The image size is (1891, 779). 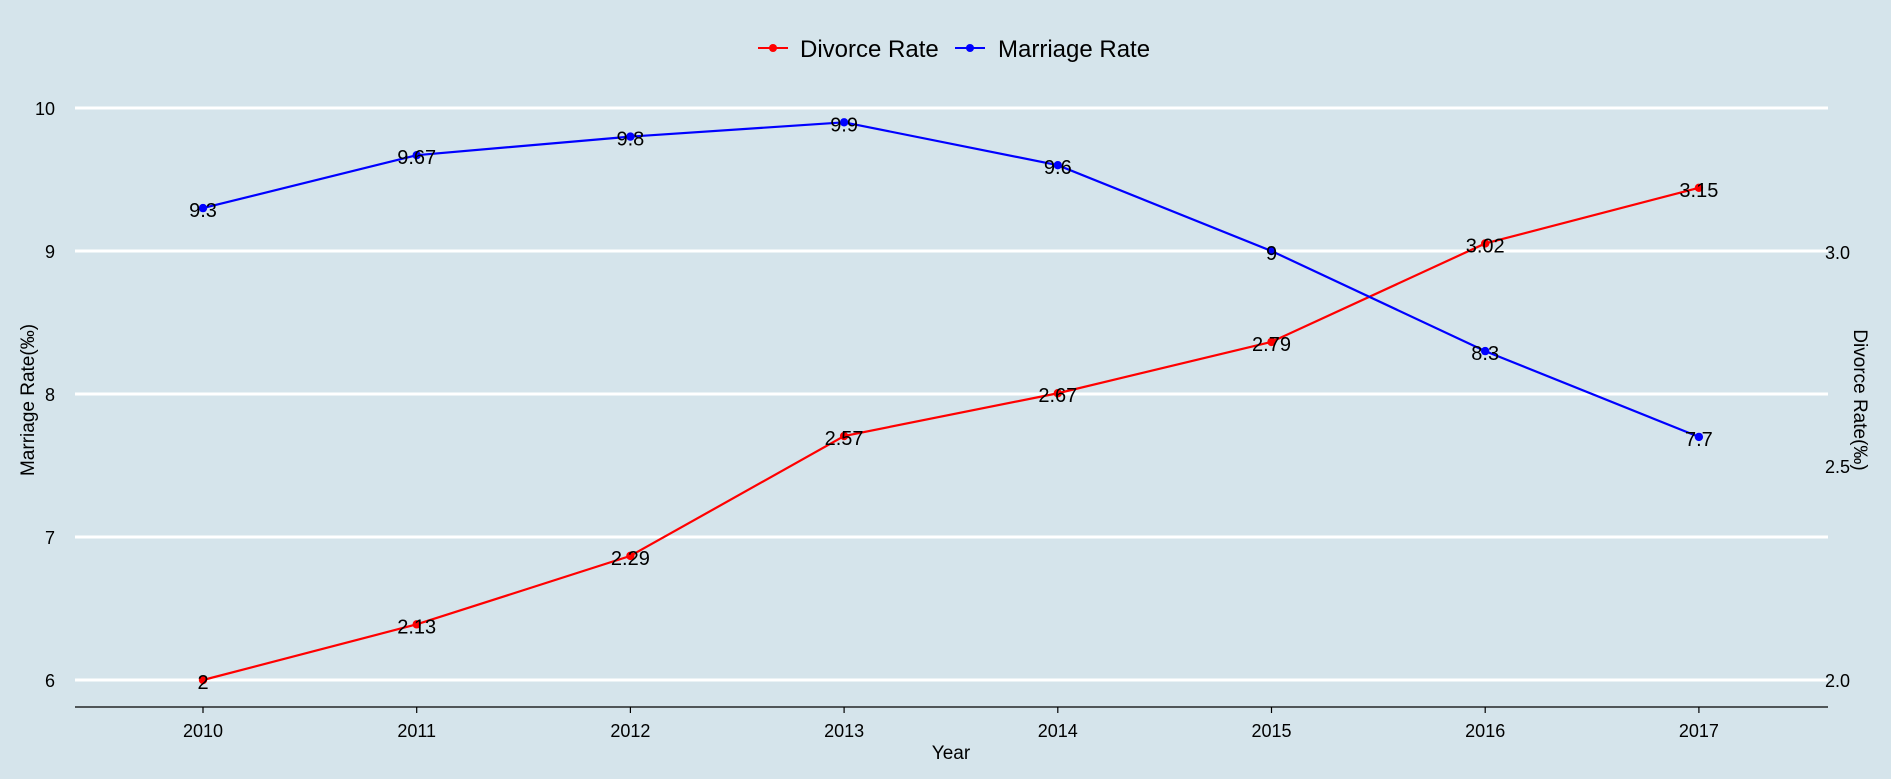 I want to click on data-label-marriage-rate-2016: 8.3, so click(x=1485, y=354).